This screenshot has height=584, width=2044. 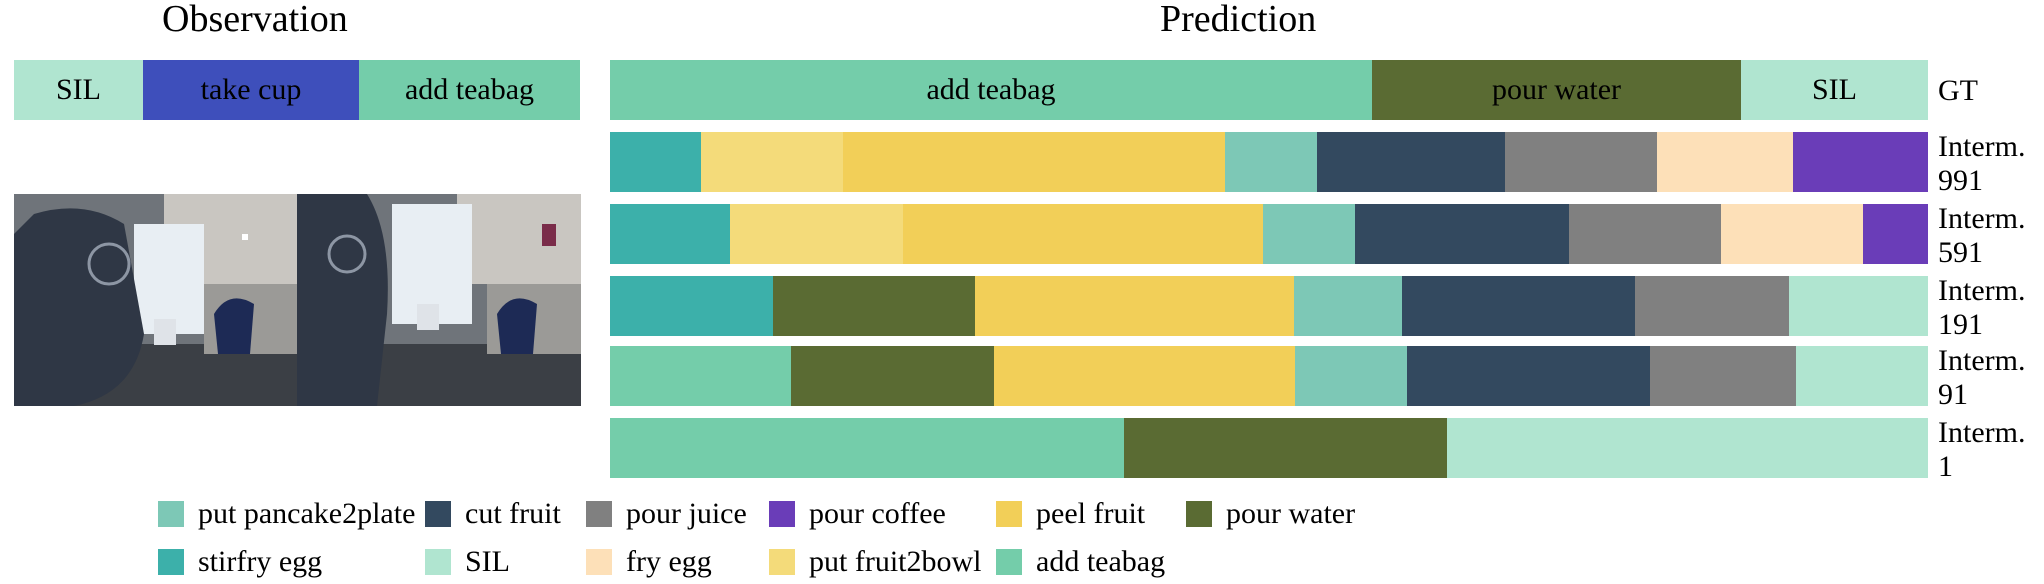 What do you see at coordinates (875, 561) in the screenshot?
I see `legend-item-put-fruit2bowl: put fruit2bowl` at bounding box center [875, 561].